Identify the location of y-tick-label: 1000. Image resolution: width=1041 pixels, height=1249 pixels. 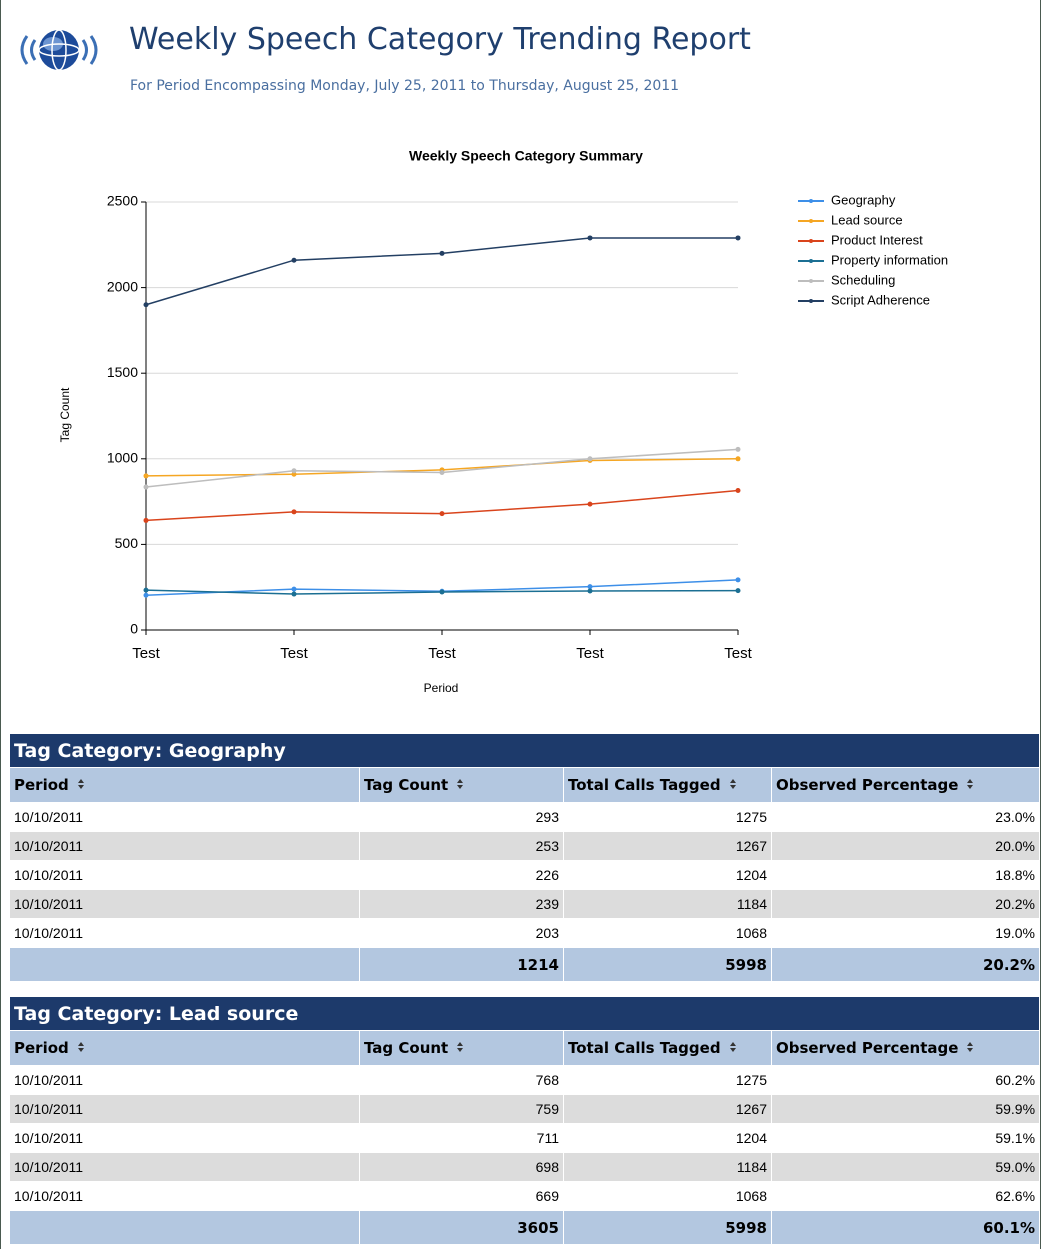
(122, 458).